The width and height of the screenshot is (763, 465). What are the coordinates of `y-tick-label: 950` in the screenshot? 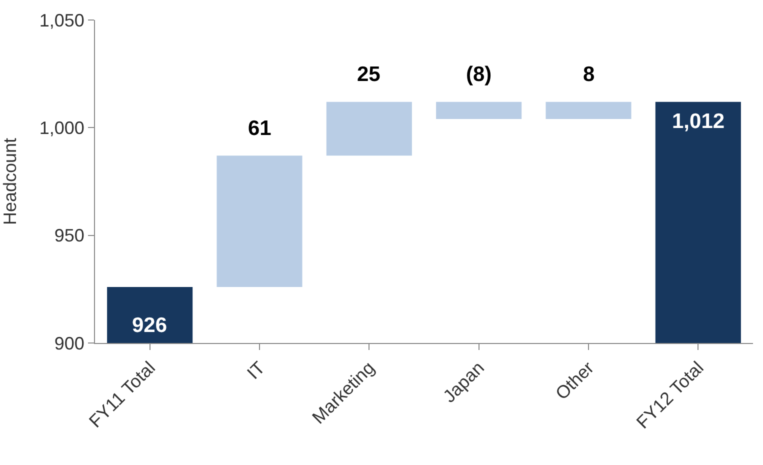 It's located at (69, 236).